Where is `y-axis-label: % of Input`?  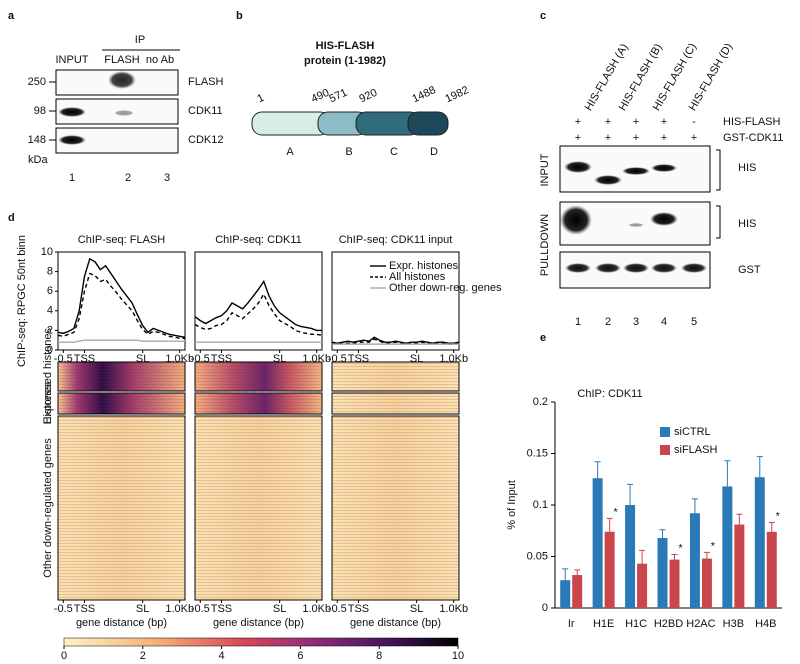
y-axis-label: % of Input is located at coordinates (512, 505).